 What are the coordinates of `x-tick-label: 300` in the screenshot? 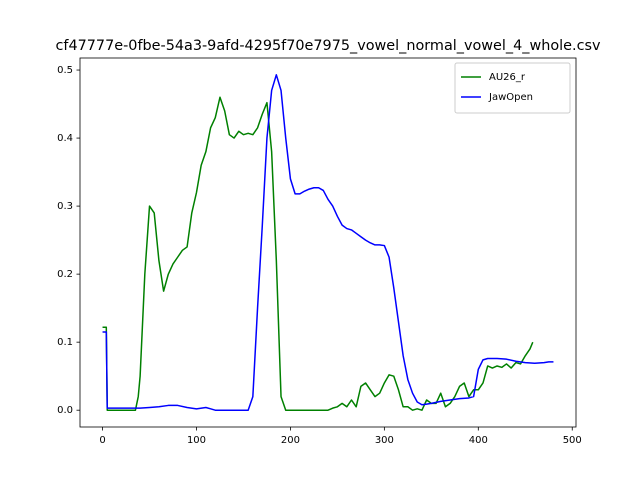 It's located at (384, 440).